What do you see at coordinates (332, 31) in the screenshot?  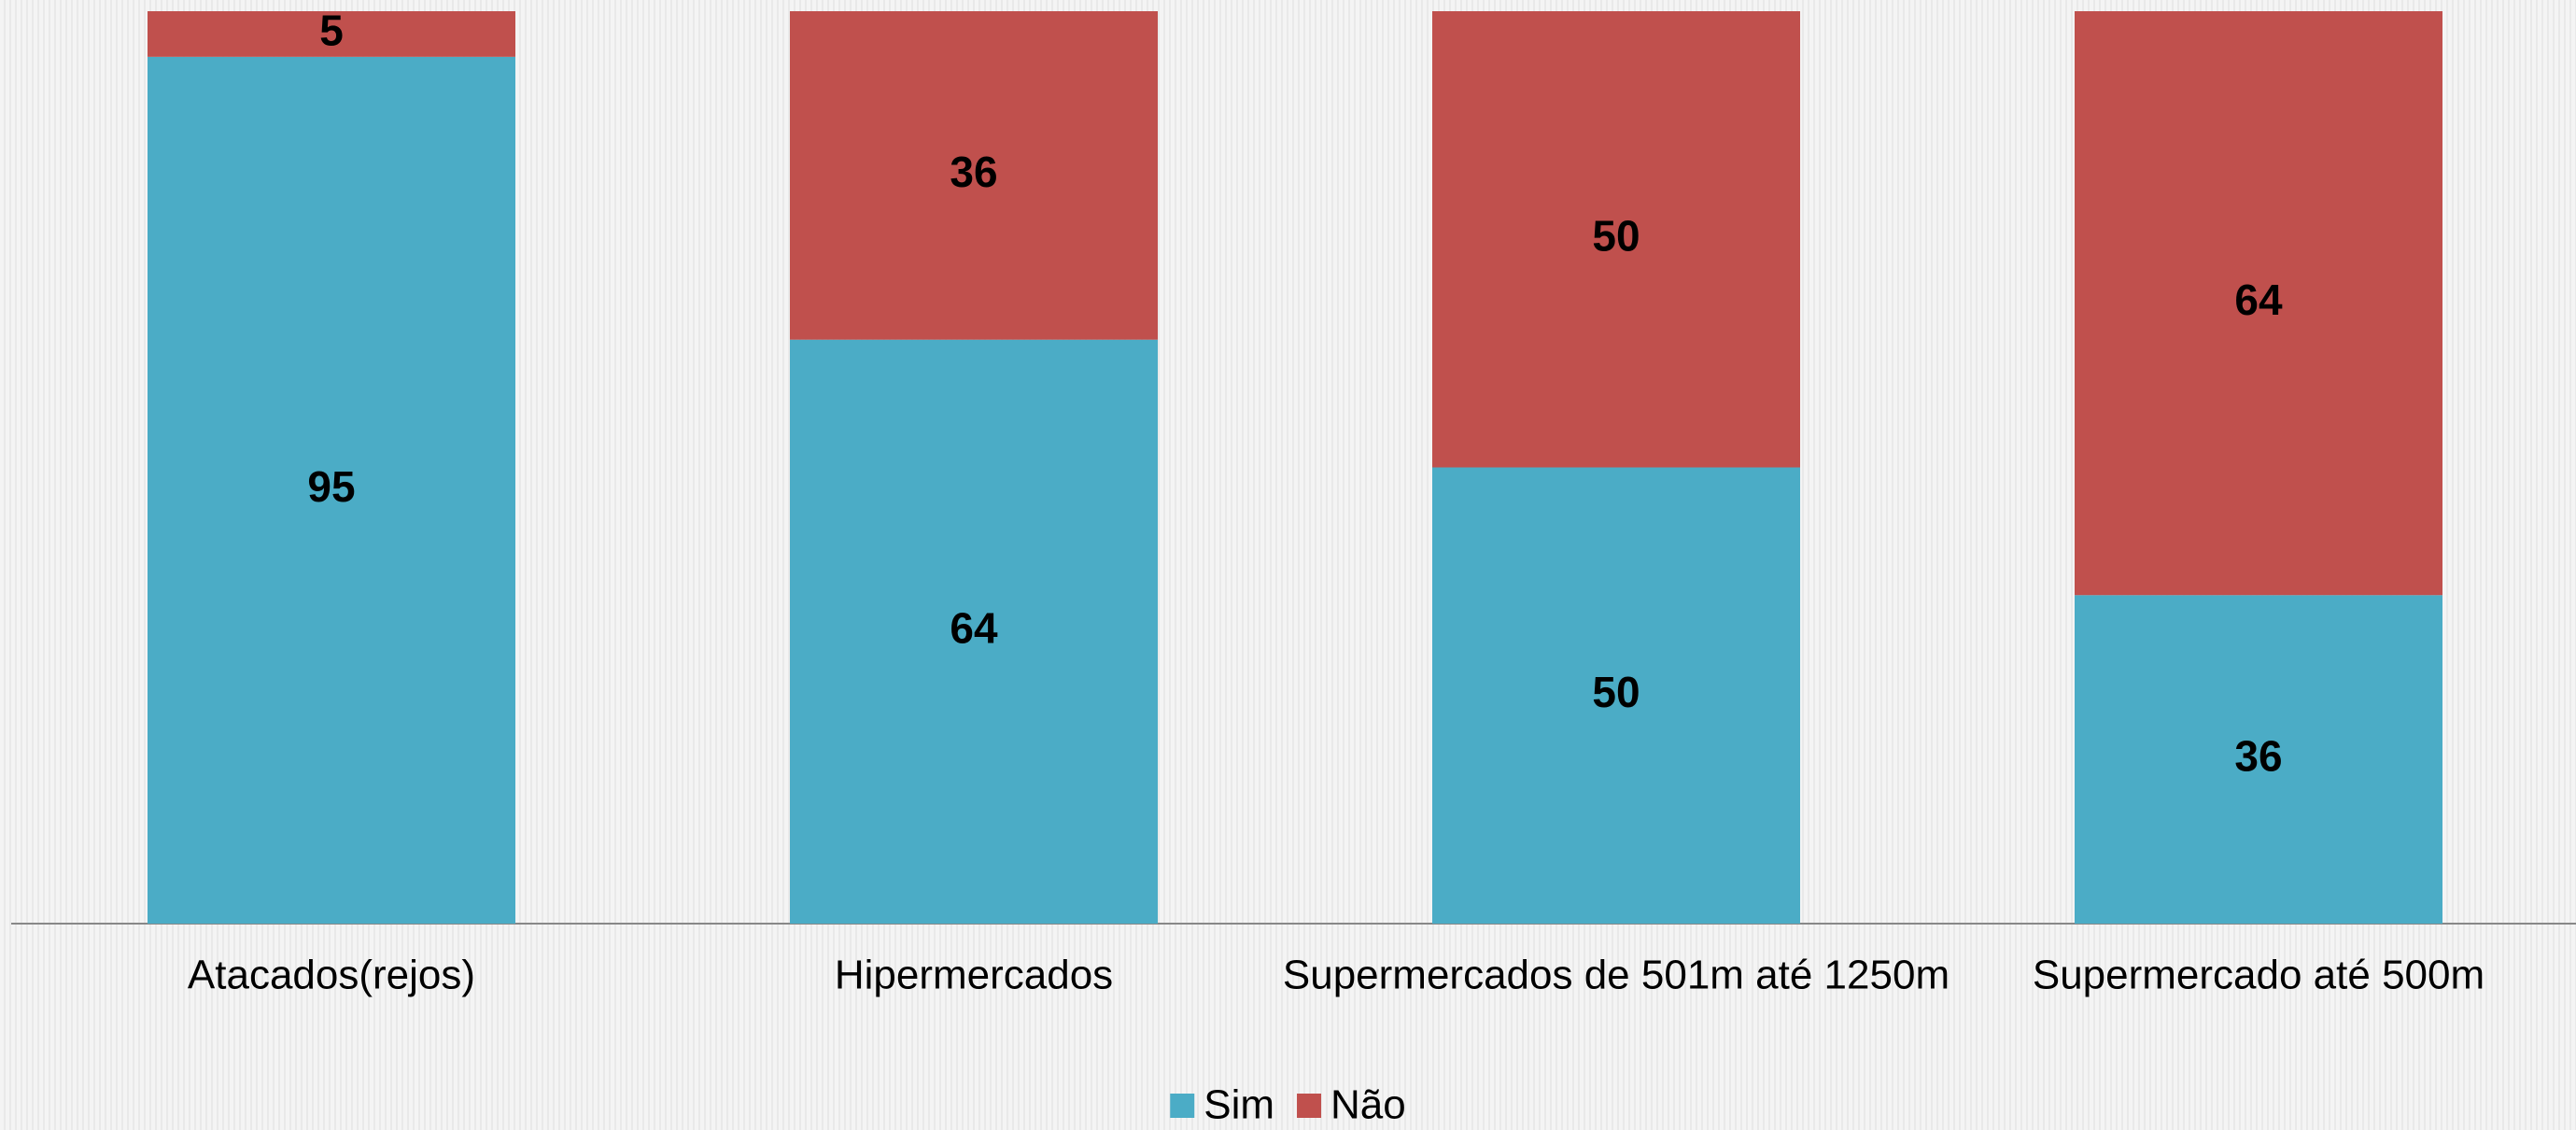 I see `data-label: 5` at bounding box center [332, 31].